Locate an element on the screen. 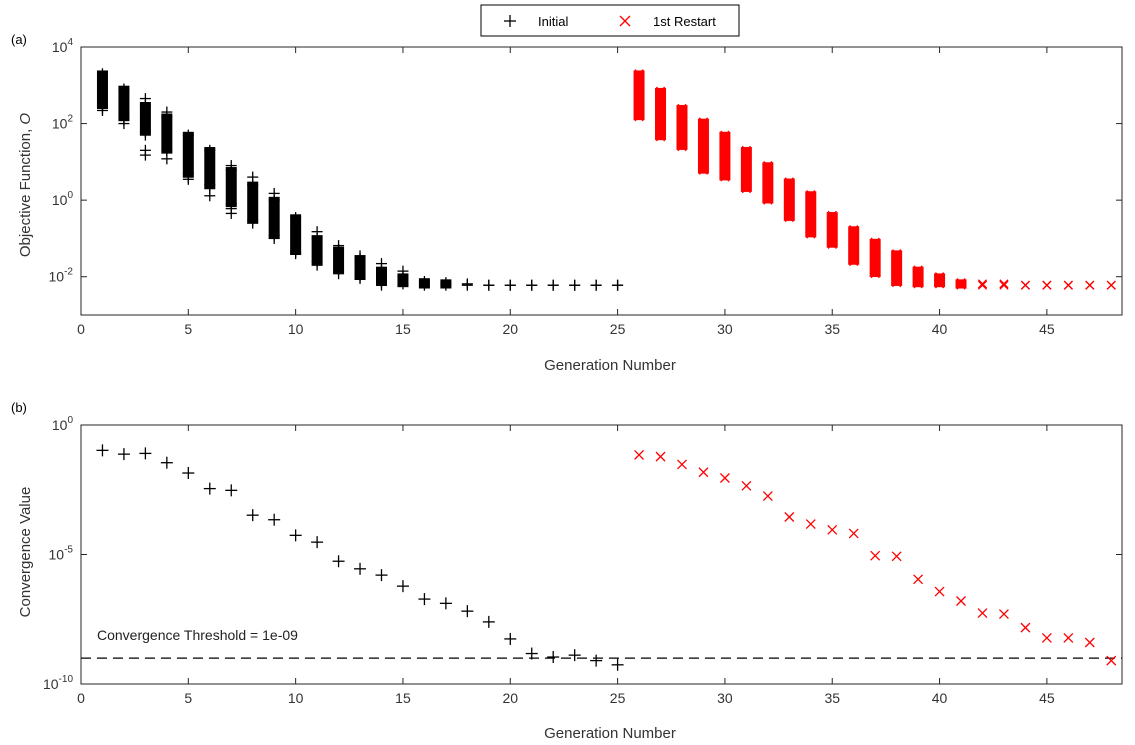 Image resolution: width=1135 pixels, height=745 pixels. x-axis-label: Generation Number is located at coordinates (610, 733).